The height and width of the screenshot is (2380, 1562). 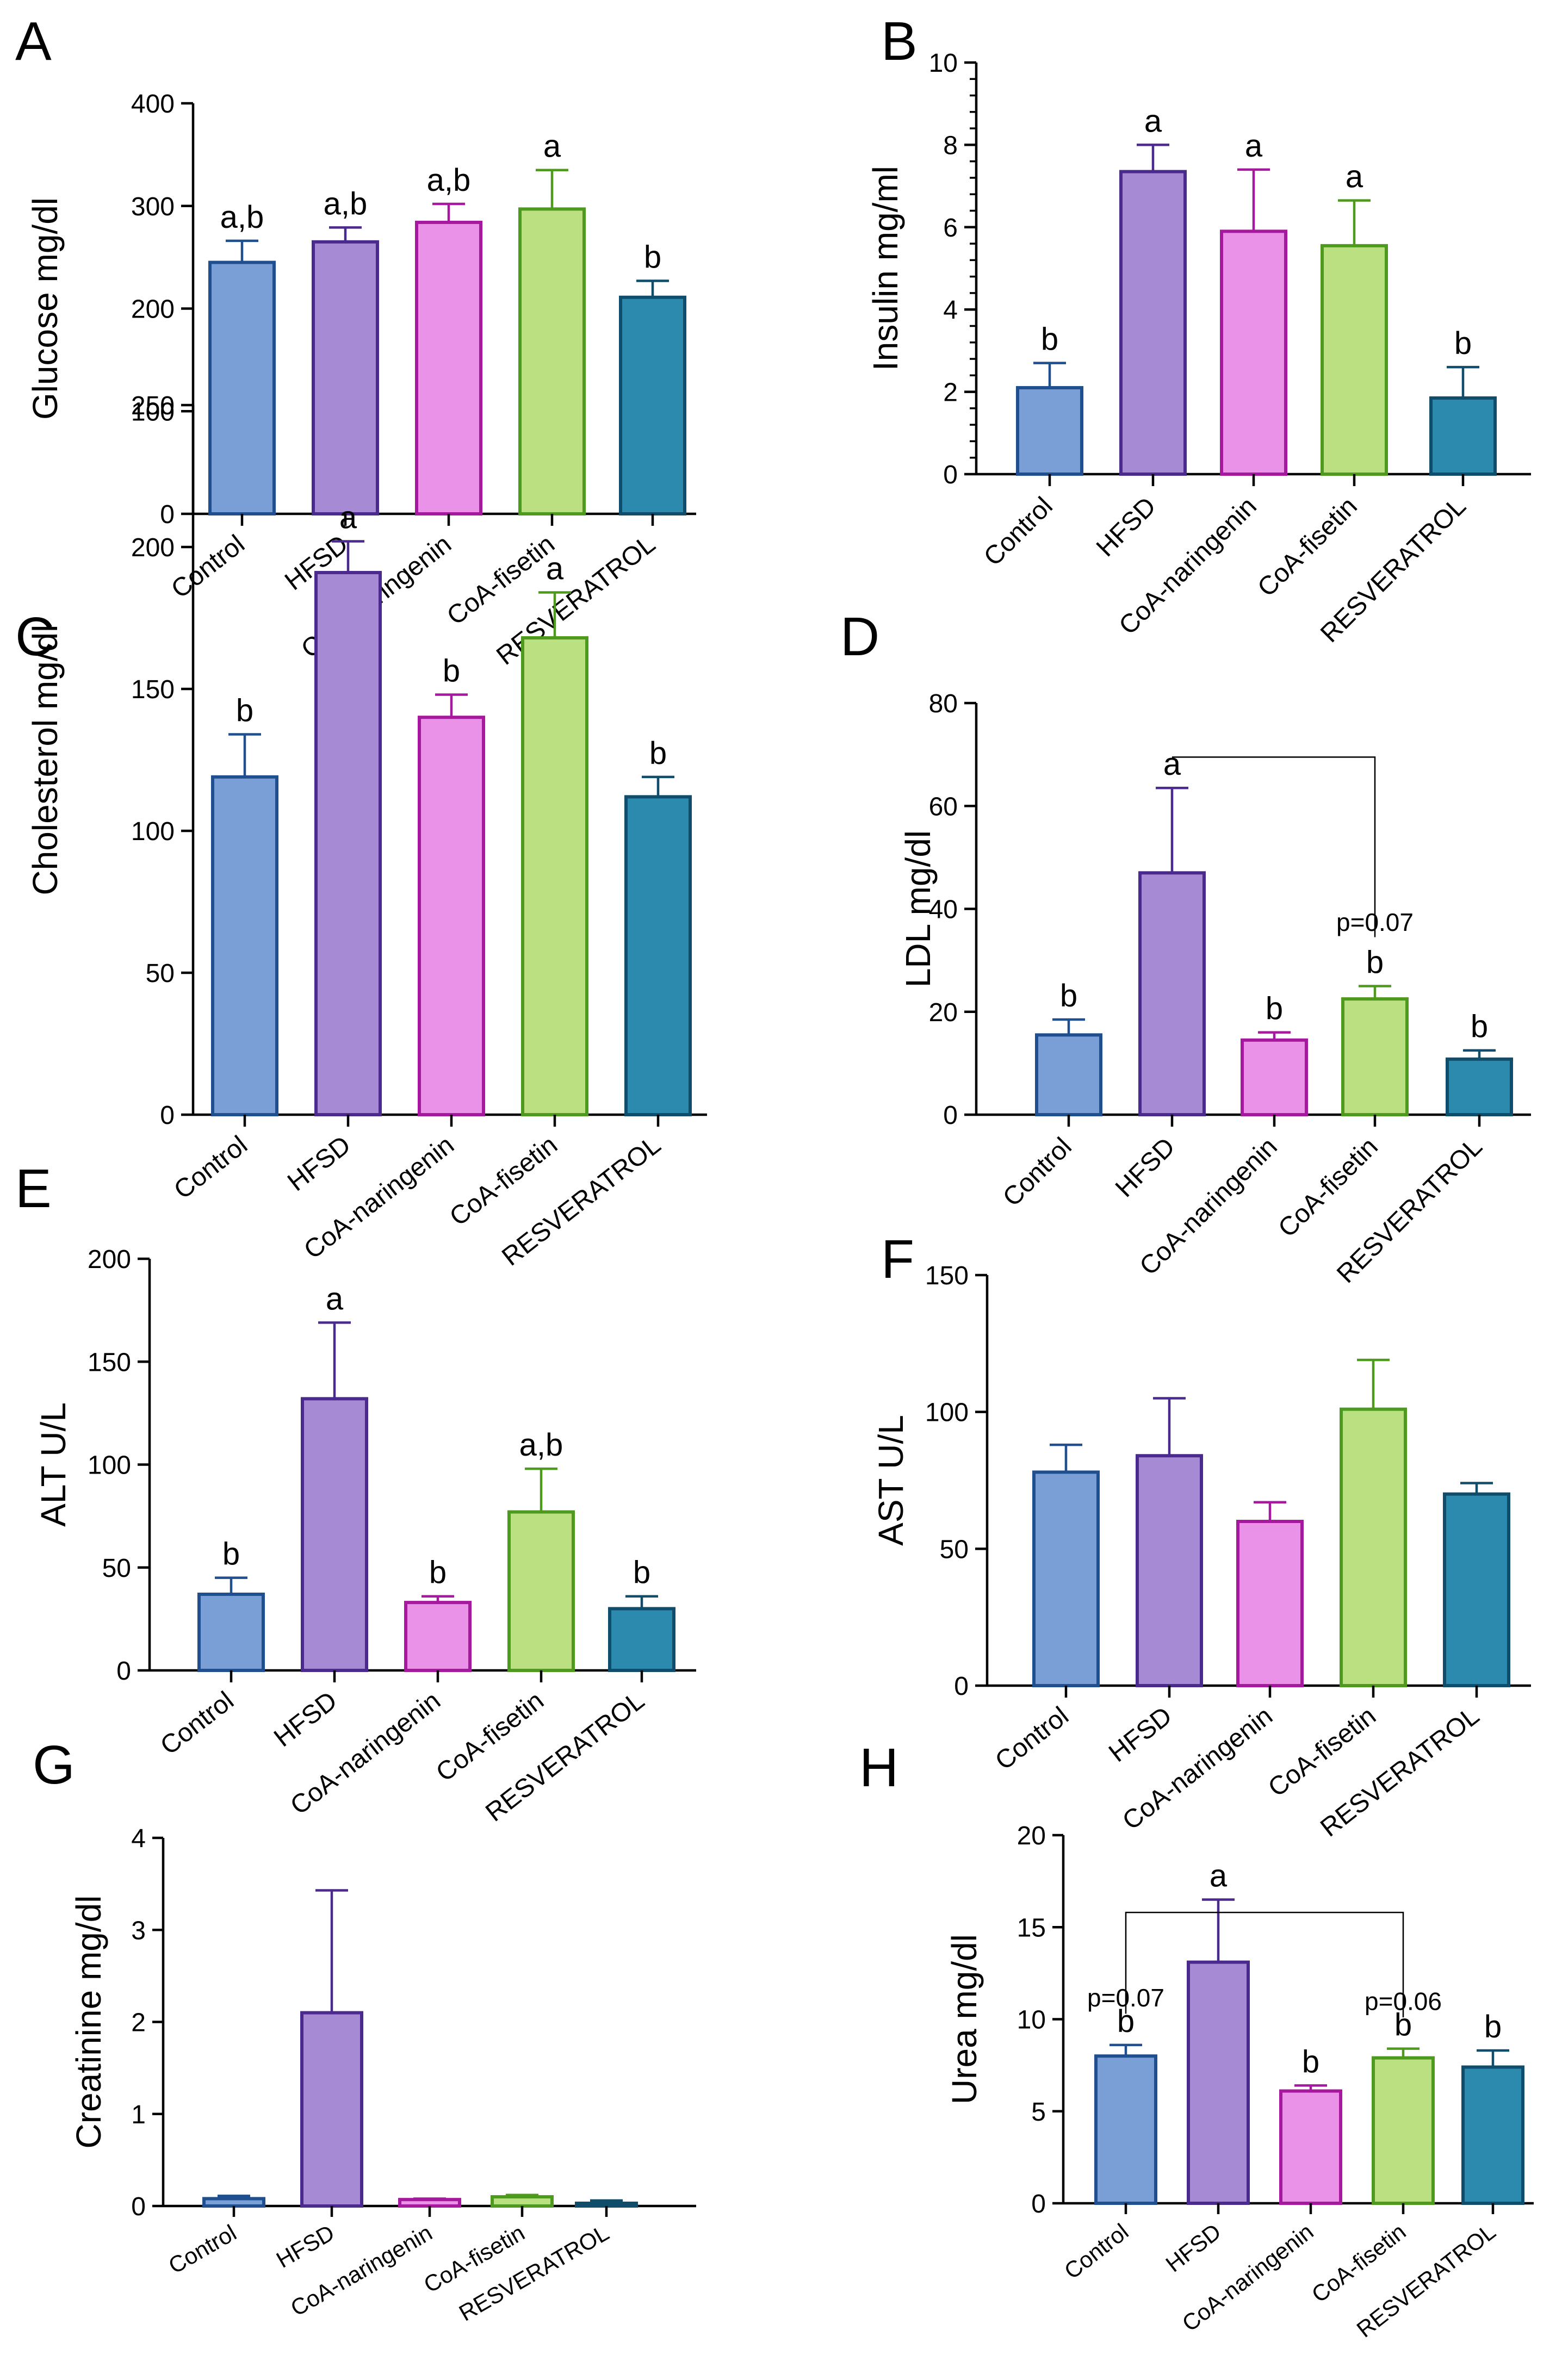 What do you see at coordinates (918, 908) in the screenshot?
I see `y-axis-label-d: LDL mg/dl` at bounding box center [918, 908].